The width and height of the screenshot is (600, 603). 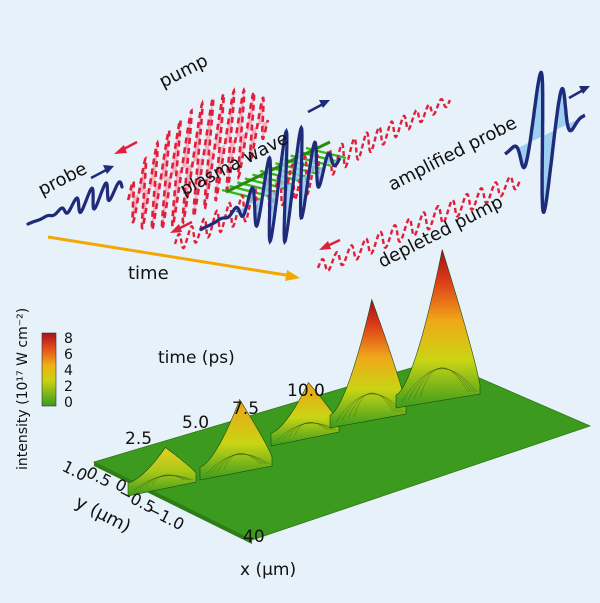 What do you see at coordinates (57, 371) in the screenshot?
I see `colorbar: 8 6 4 2 0` at bounding box center [57, 371].